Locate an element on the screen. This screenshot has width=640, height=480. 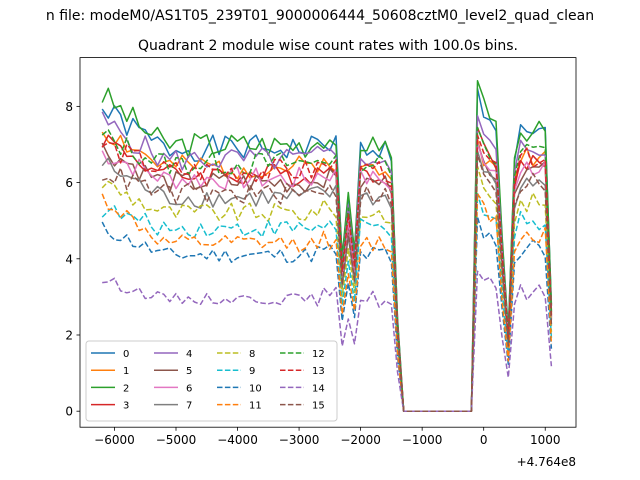
legend-label-15: 15 is located at coordinates (318, 406).